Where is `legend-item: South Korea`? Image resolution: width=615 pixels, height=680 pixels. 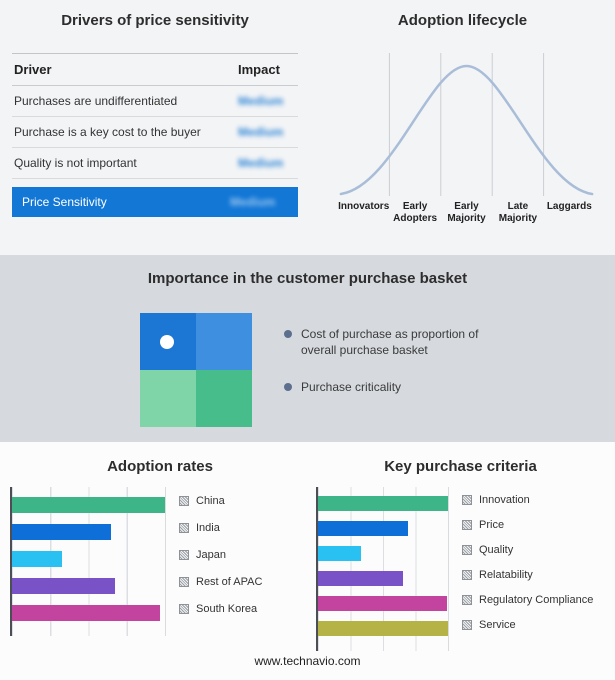 legend-item: South Korea is located at coordinates (220, 608).